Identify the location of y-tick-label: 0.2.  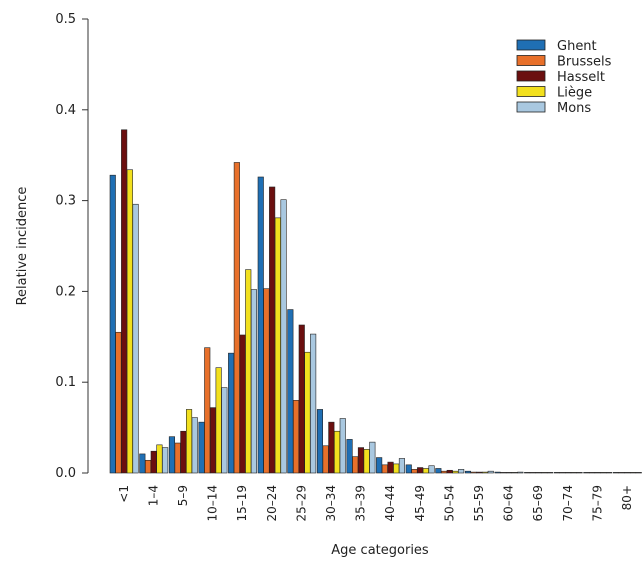
(65, 291).